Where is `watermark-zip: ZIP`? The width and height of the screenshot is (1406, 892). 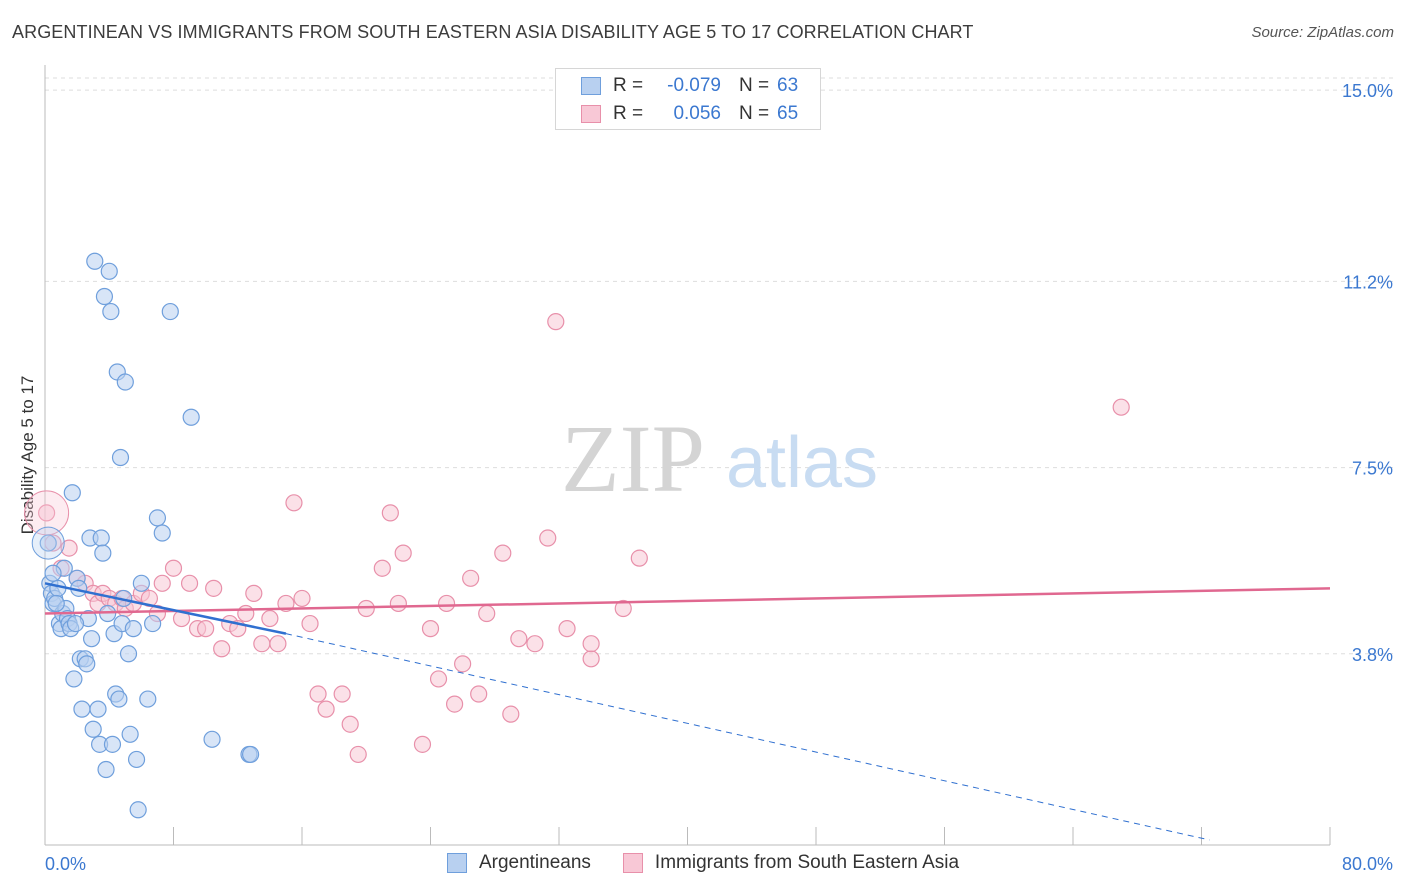 watermark-zip: ZIP is located at coordinates (633, 458).